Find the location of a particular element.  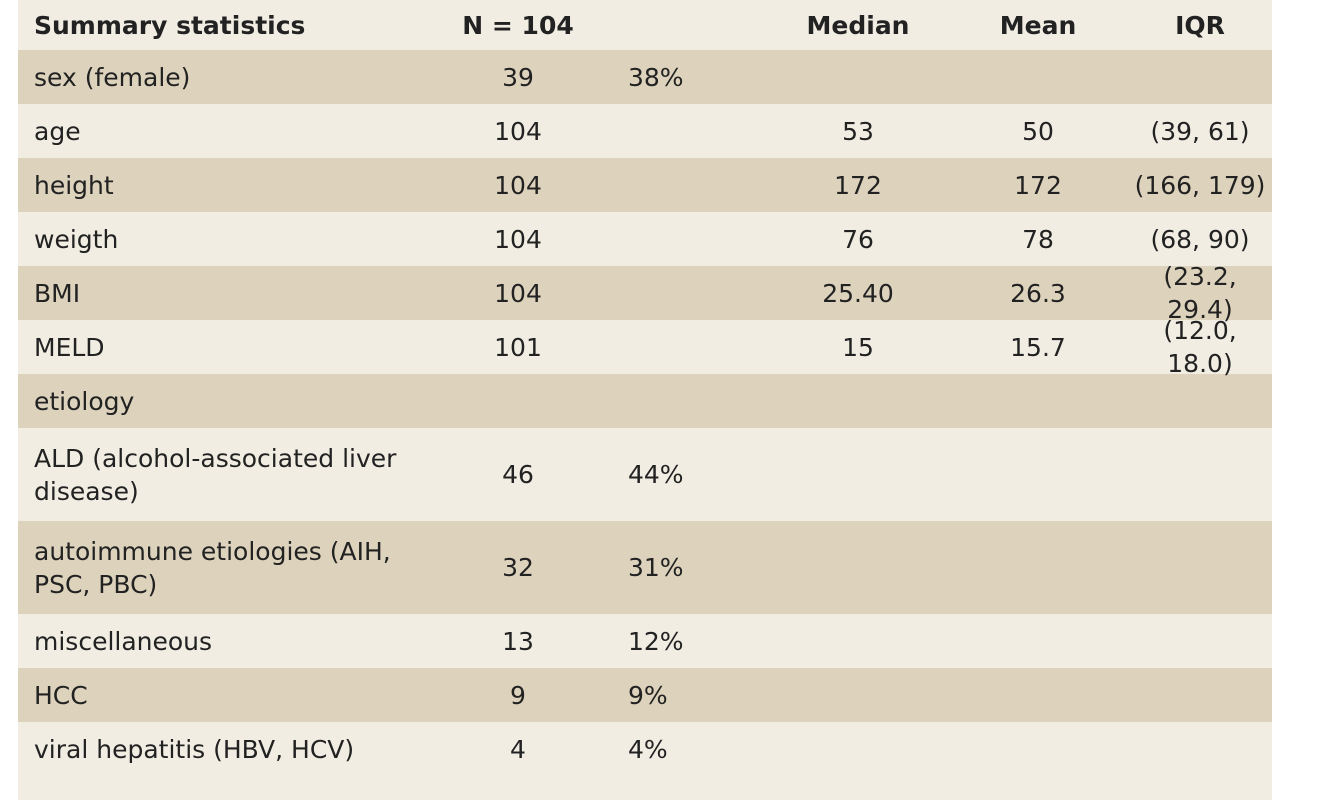

header-iqr: IQR is located at coordinates (1200, 25).